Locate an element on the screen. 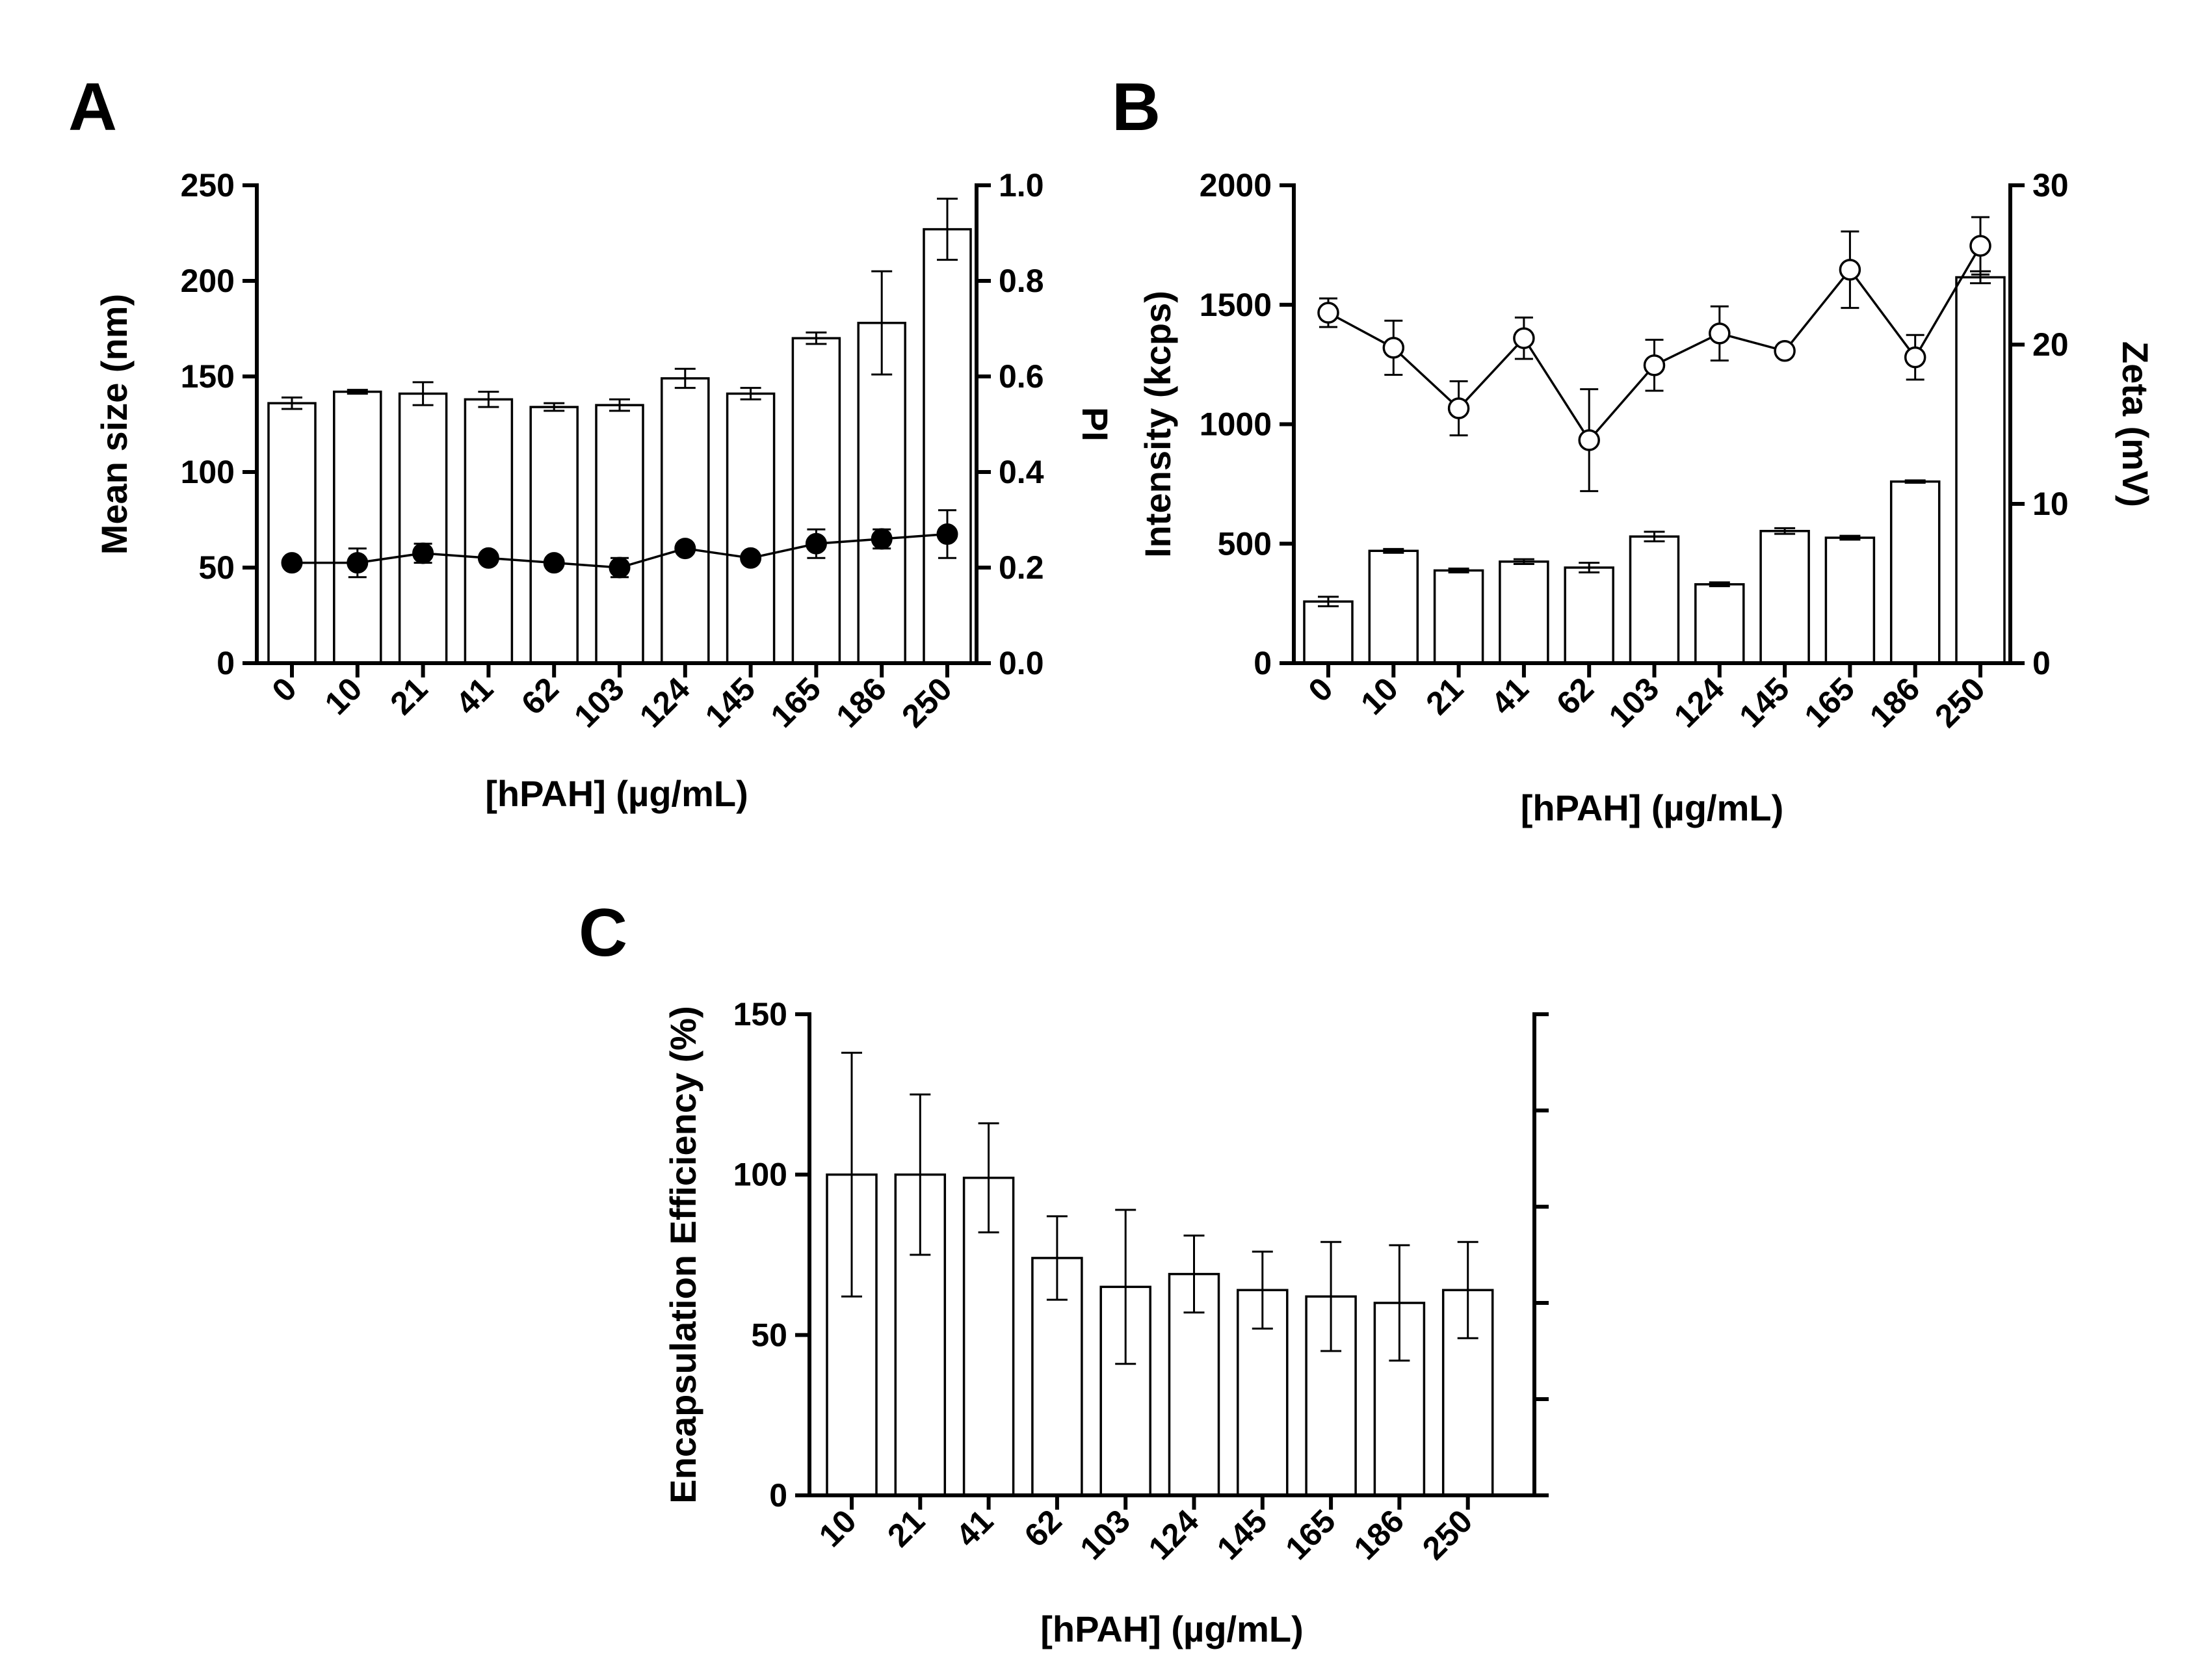 The image size is (2206, 1680). y2-tick-label: 30 is located at coordinates (2050, 185).